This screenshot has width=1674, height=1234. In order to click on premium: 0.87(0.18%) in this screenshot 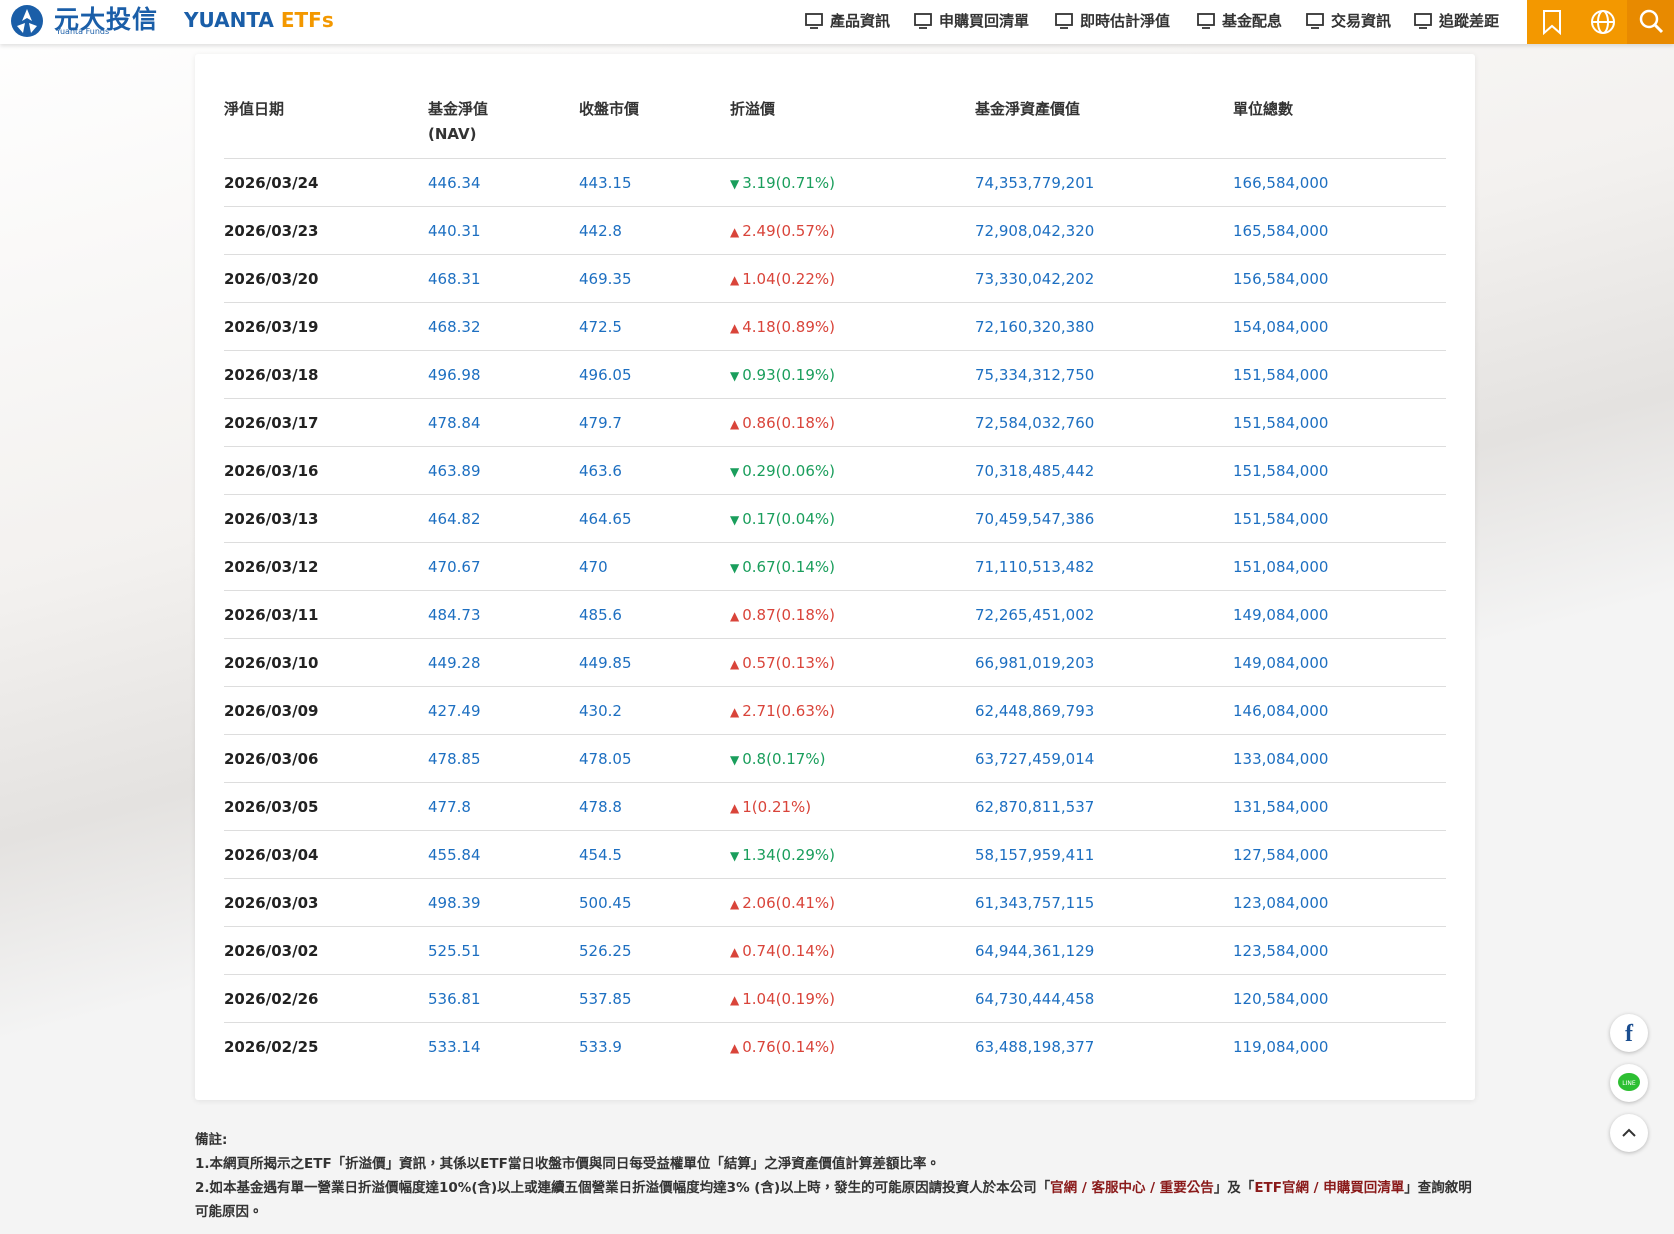, I will do `click(788, 615)`.